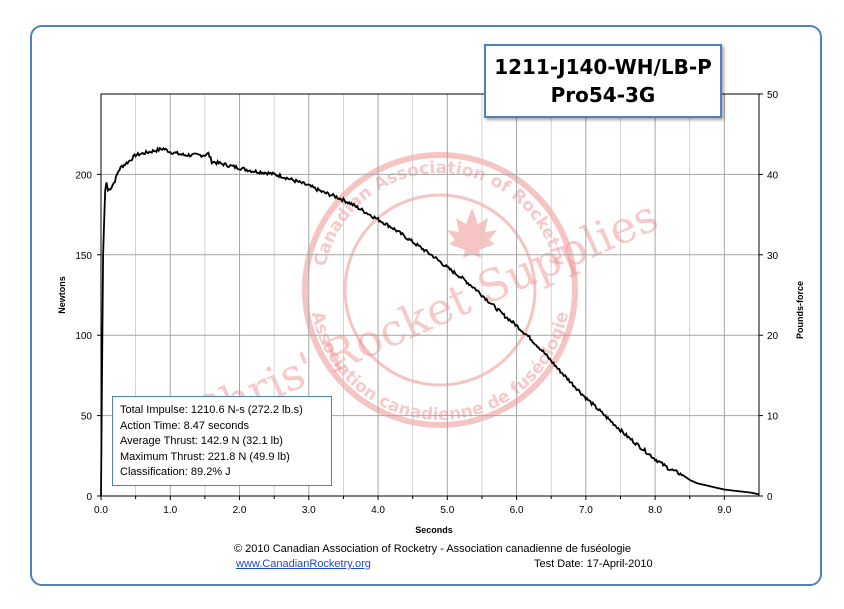  I want to click on website-link: www.CanadianRocketry.org, so click(303, 564).